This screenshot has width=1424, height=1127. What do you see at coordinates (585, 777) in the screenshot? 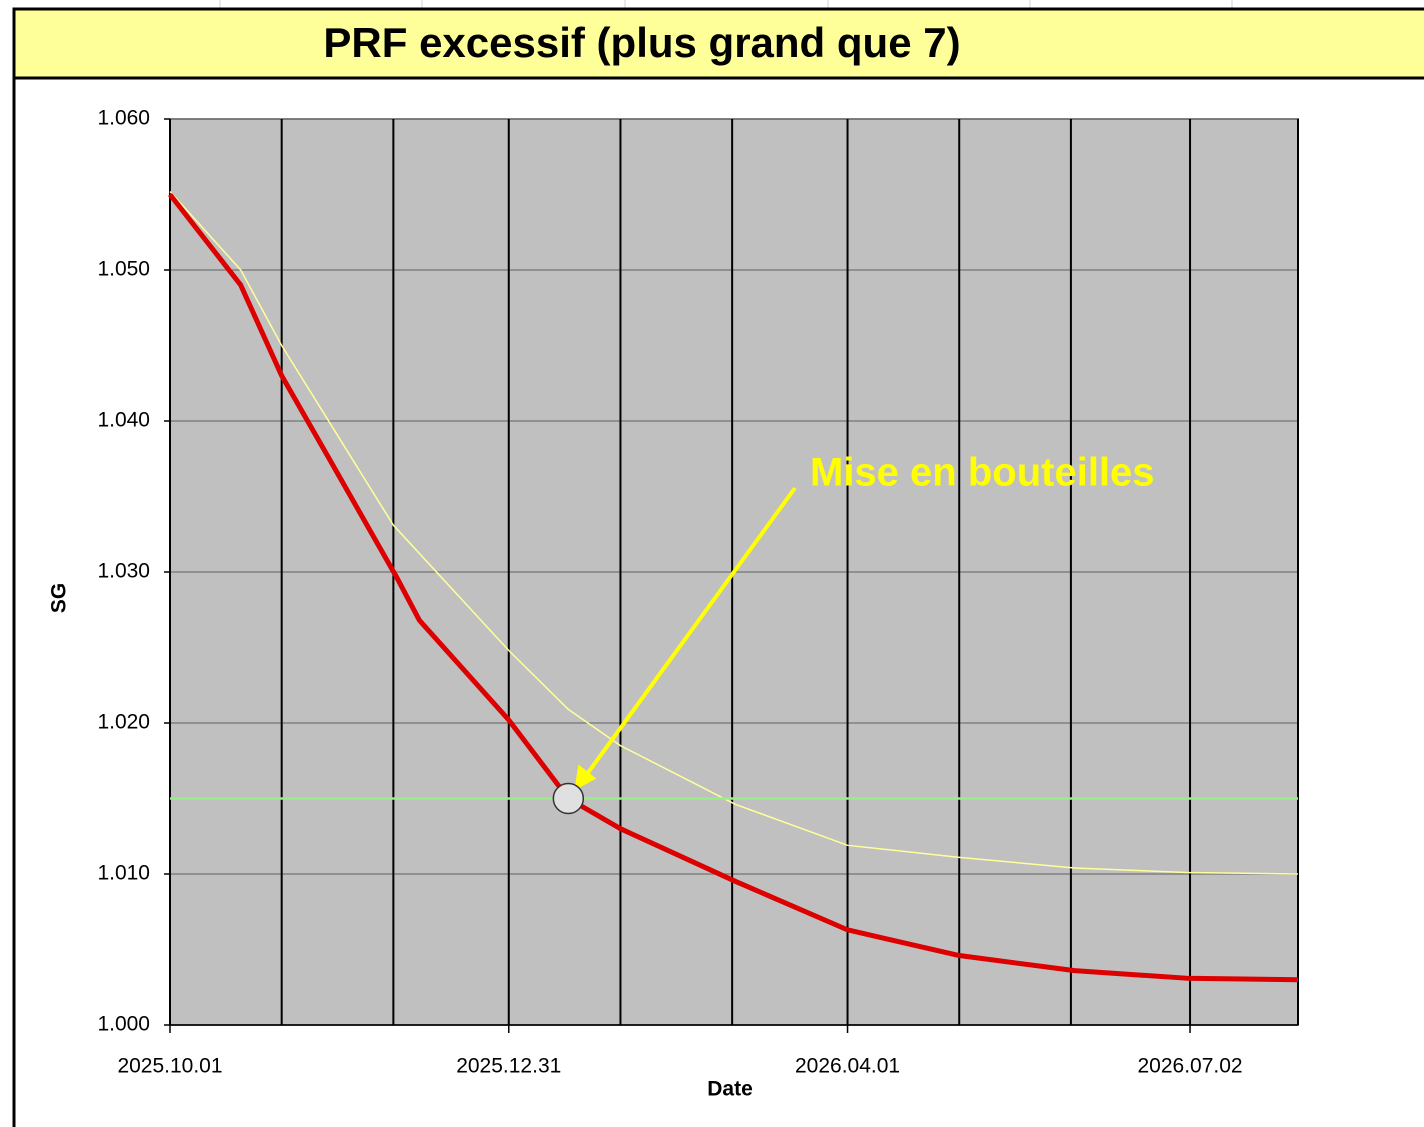
I see `annotation-arrowhead` at bounding box center [585, 777].